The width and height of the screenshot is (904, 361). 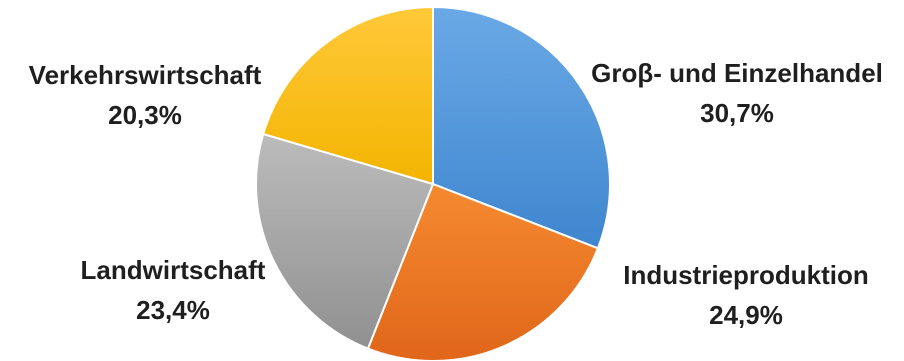 What do you see at coordinates (746, 295) in the screenshot?
I see `slice-label-industrieproduktion: Industrieproduktion 24,9%` at bounding box center [746, 295].